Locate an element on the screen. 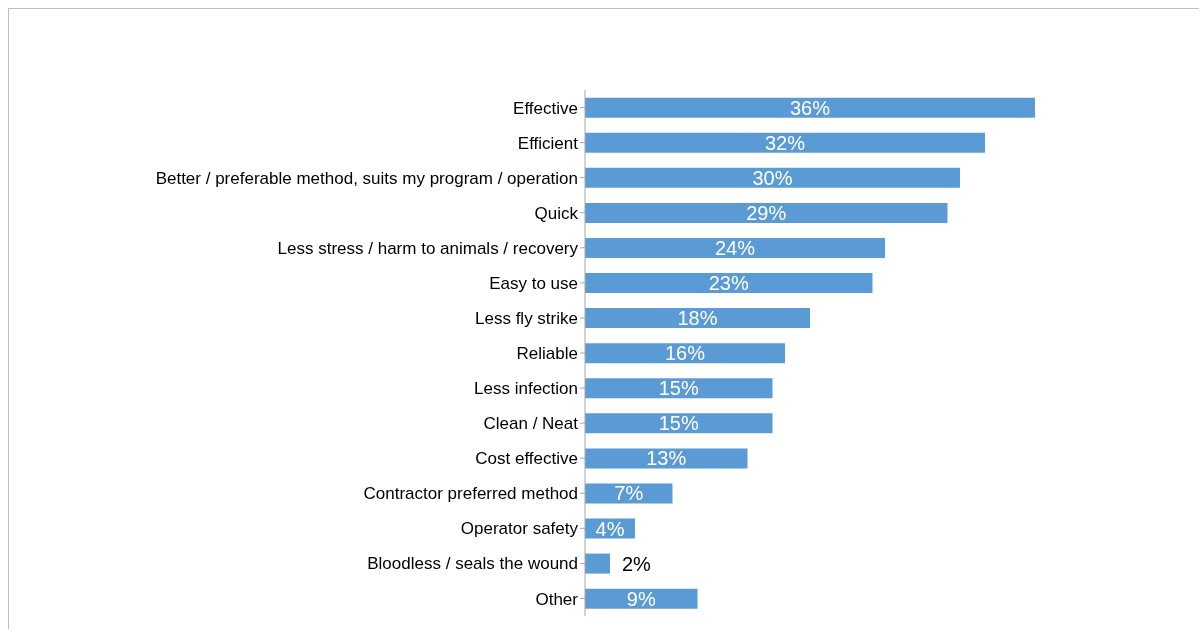 The image size is (1202, 633). data-label: 23% is located at coordinates (728, 283).